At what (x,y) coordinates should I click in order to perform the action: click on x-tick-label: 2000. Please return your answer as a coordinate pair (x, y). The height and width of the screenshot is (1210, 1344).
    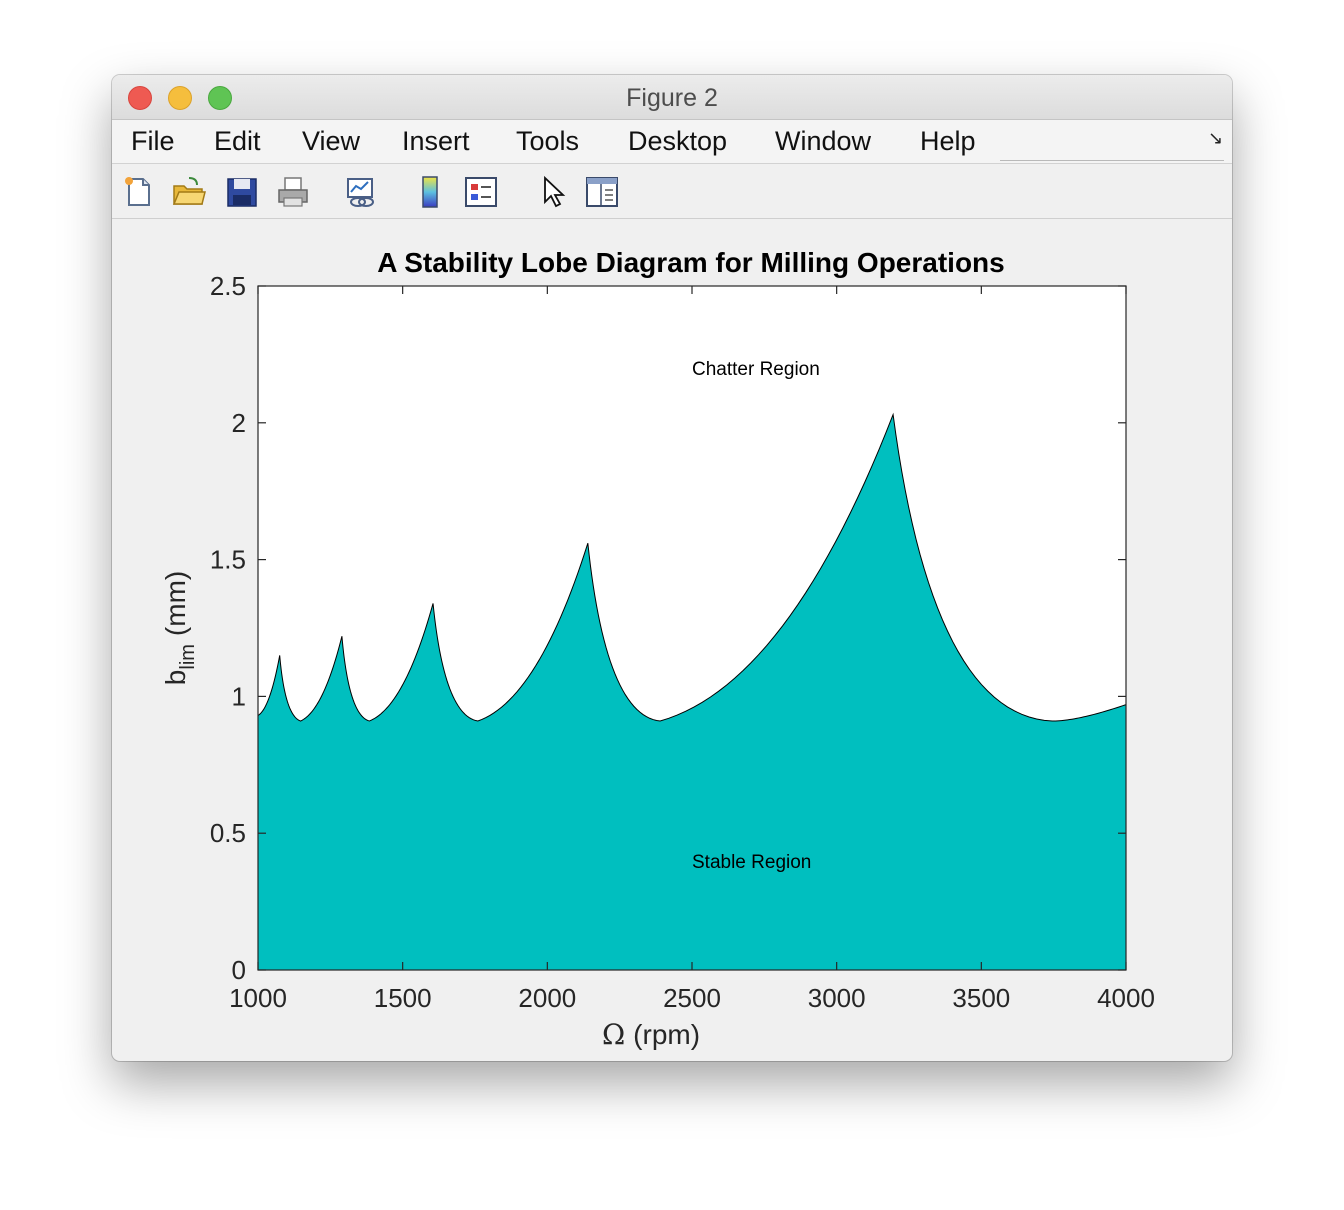
    Looking at the image, I should click on (547, 998).